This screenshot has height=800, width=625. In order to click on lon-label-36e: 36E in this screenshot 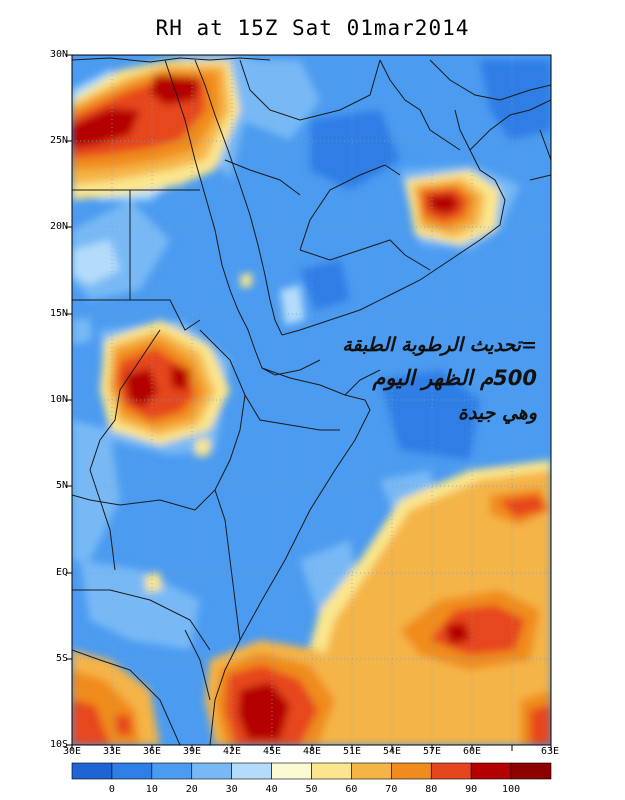, I will do `click(152, 751)`.